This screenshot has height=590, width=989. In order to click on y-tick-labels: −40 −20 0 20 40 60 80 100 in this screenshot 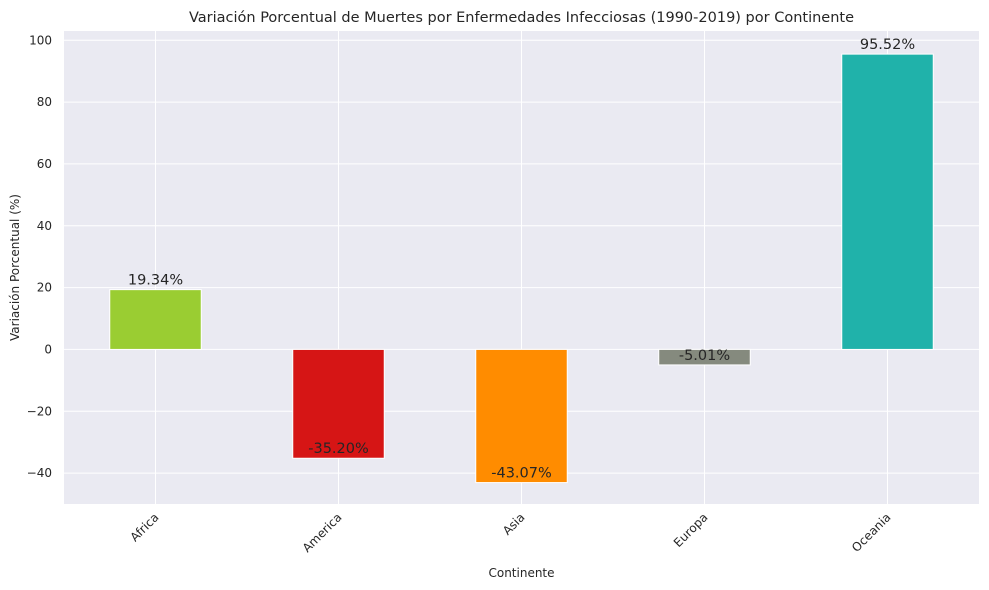, I will do `click(39, 256)`.